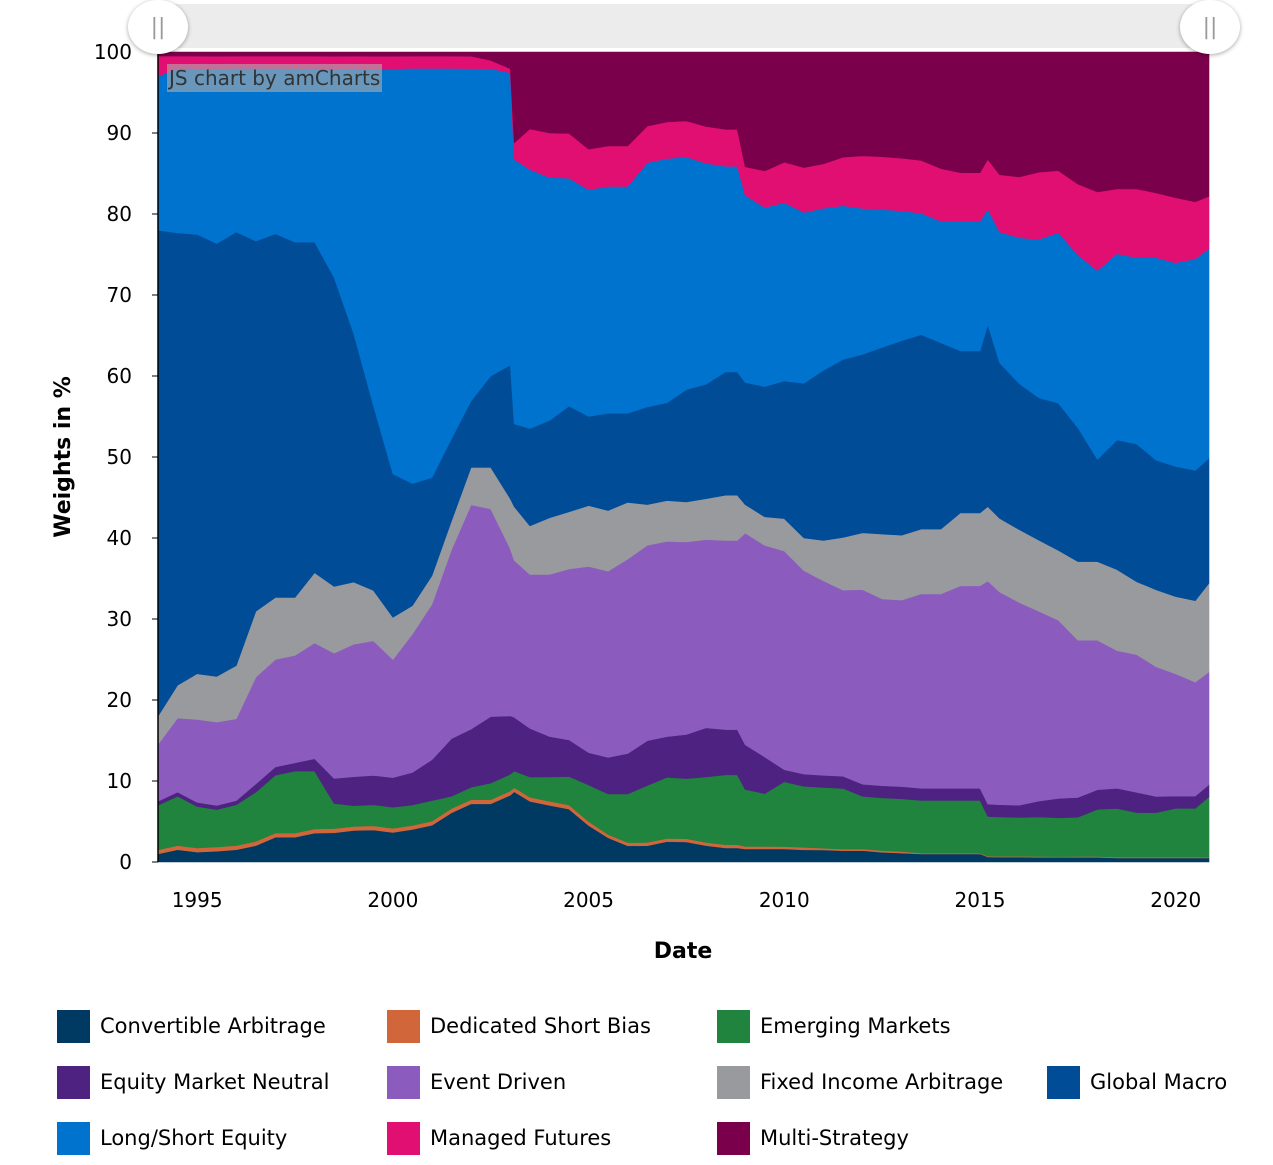 This screenshot has height=1165, width=1273. What do you see at coordinates (119, 214) in the screenshot?
I see `y-tick-label: 80` at bounding box center [119, 214].